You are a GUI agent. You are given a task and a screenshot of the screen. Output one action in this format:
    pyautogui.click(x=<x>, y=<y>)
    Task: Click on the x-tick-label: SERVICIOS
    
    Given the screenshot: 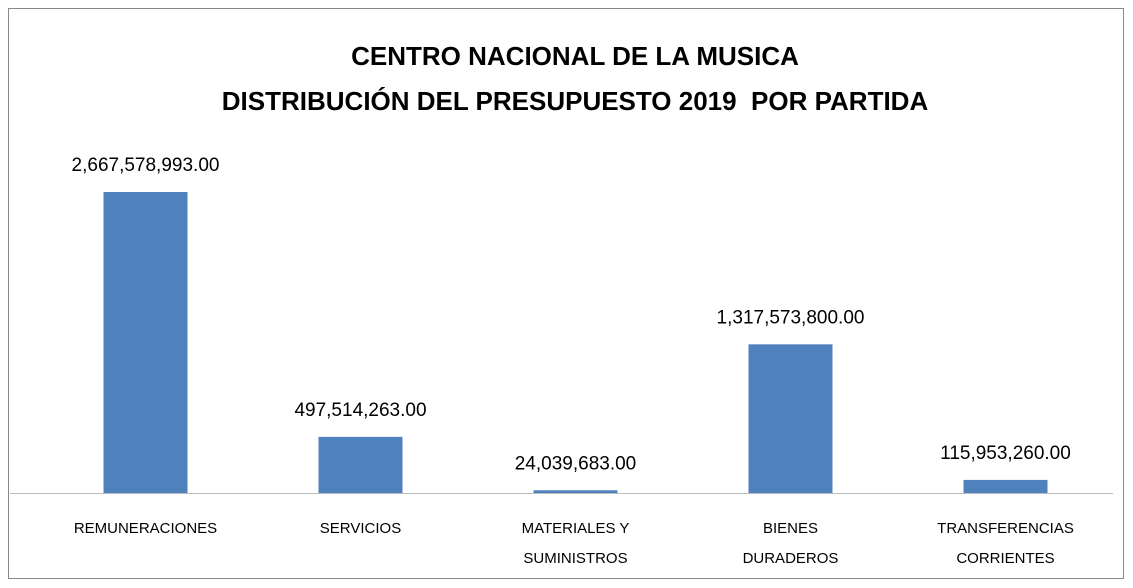 What is the action you would take?
    pyautogui.click(x=360, y=528)
    